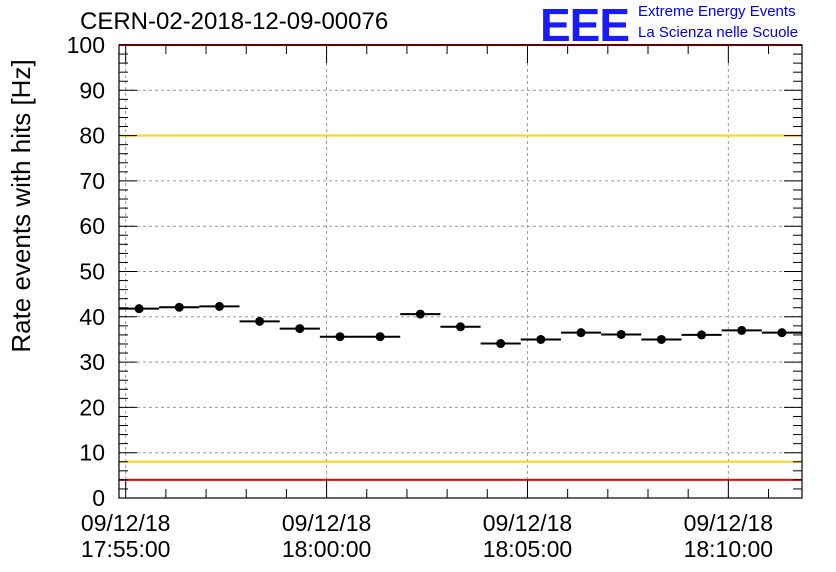 The image size is (836, 572). I want to click on y-axis-label: Rate events with hits [Hz], so click(21, 205).